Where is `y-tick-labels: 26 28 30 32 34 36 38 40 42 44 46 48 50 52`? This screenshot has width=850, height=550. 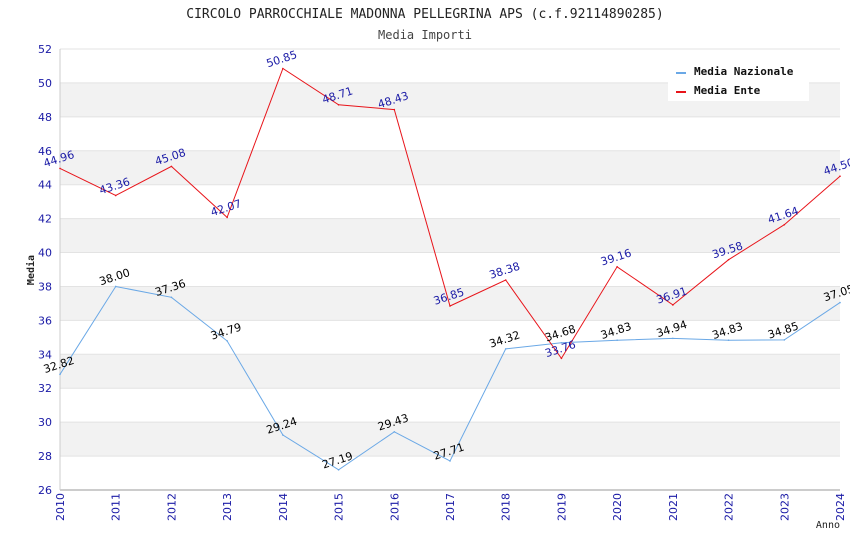
y-tick-labels: 26 28 30 32 34 36 38 40 42 44 46 48 50 52 is located at coordinates (45, 270).